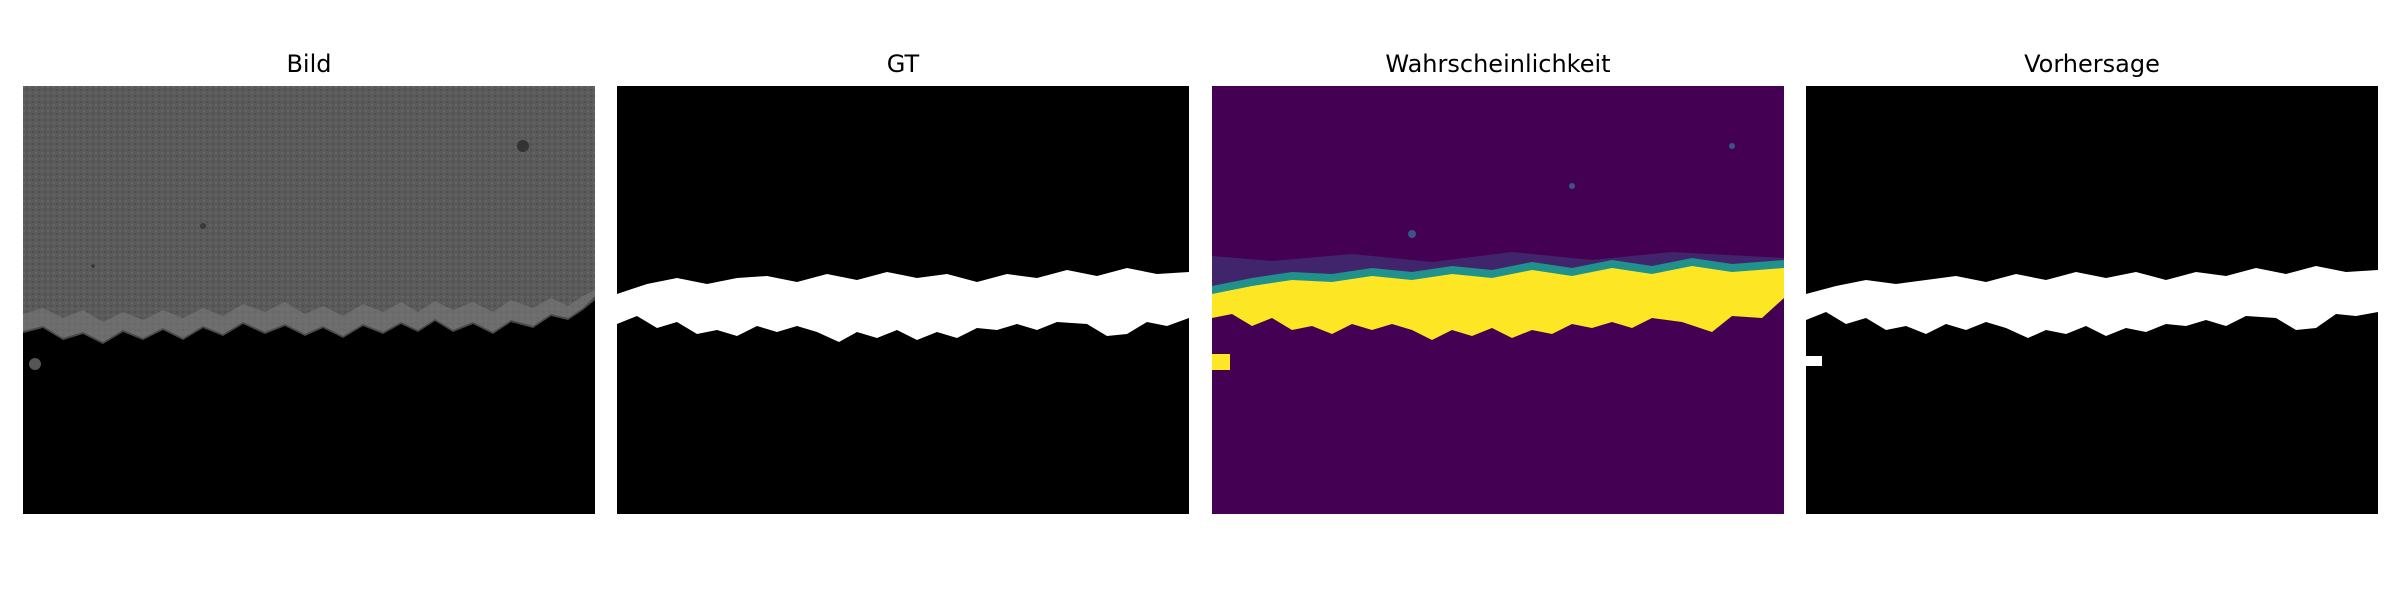 The width and height of the screenshot is (2400, 600). What do you see at coordinates (2092, 64) in the screenshot?
I see `panel-title: Vorhersage` at bounding box center [2092, 64].